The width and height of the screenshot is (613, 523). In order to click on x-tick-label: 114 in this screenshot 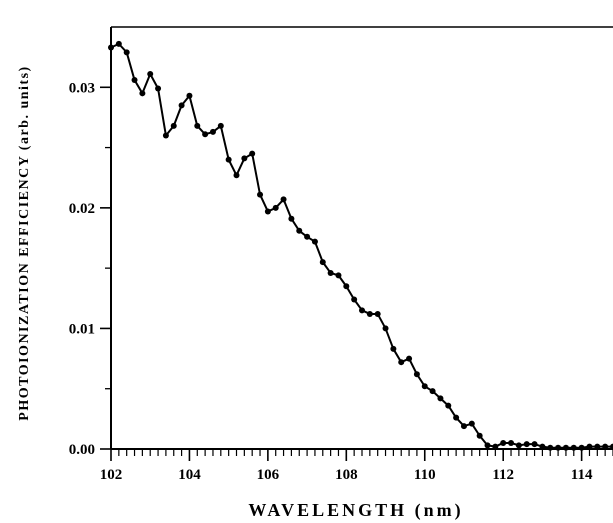, I will do `click(582, 475)`.